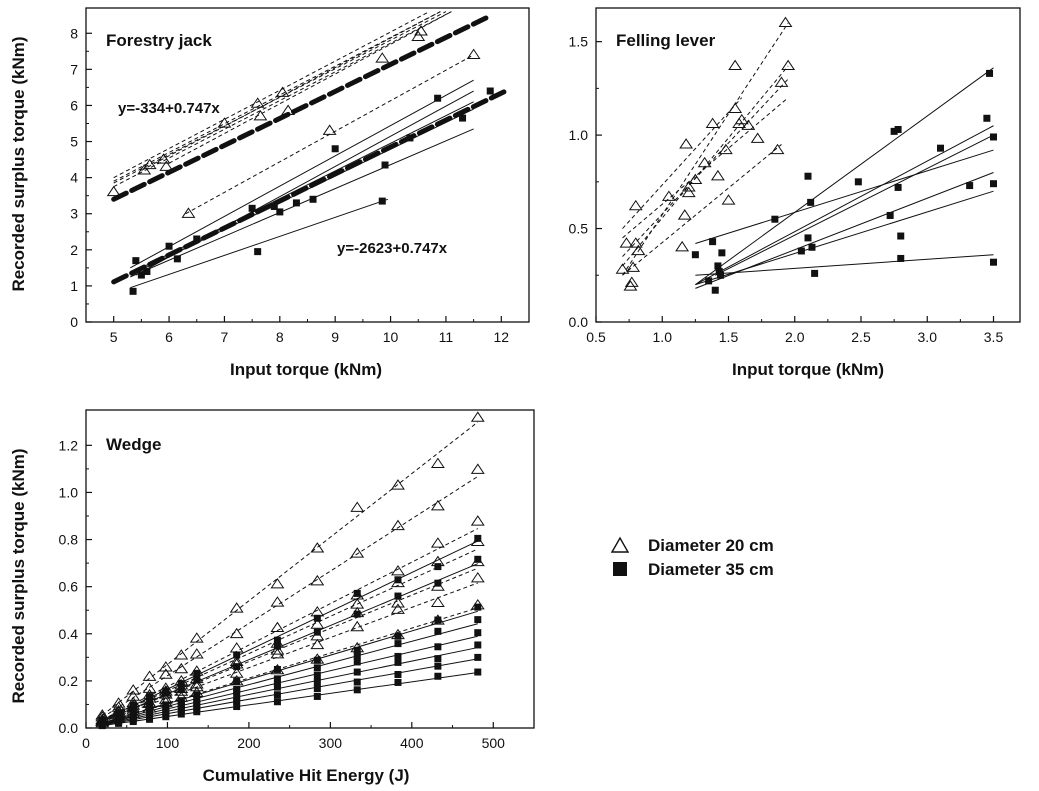  I want to click on y-tick-label: 2, so click(74, 250).